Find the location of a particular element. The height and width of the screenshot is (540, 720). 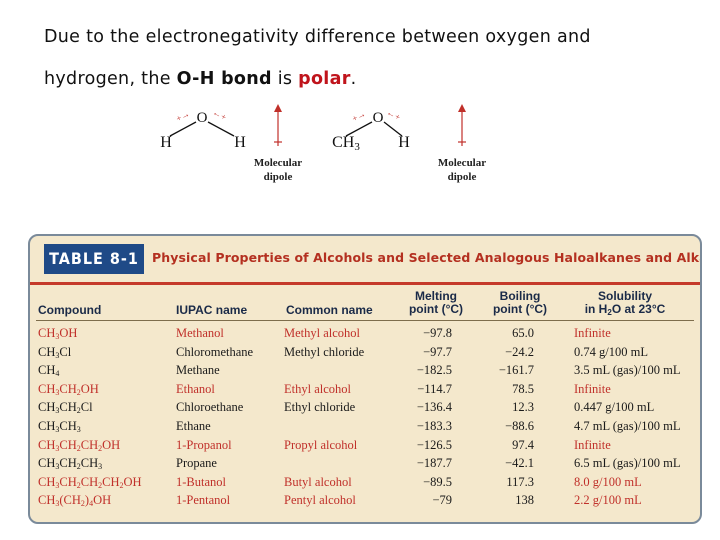

intro-prefix: hydrogen, the is located at coordinates (107, 79).